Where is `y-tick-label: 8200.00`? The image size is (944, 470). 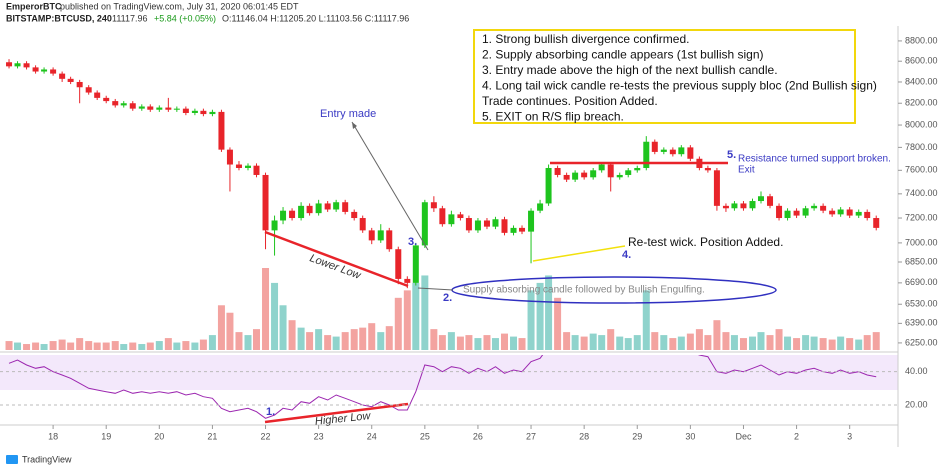 y-tick-label: 8200.00 is located at coordinates (921, 103).